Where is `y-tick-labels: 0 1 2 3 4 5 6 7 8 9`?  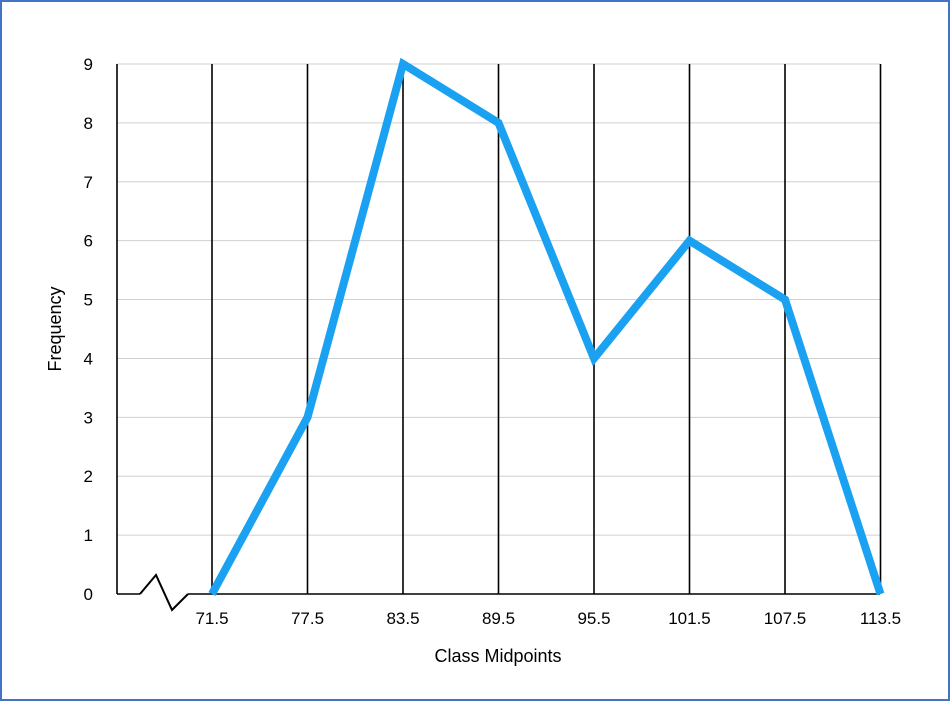
y-tick-labels: 0 1 2 3 4 5 6 7 8 9 is located at coordinates (88, 329).